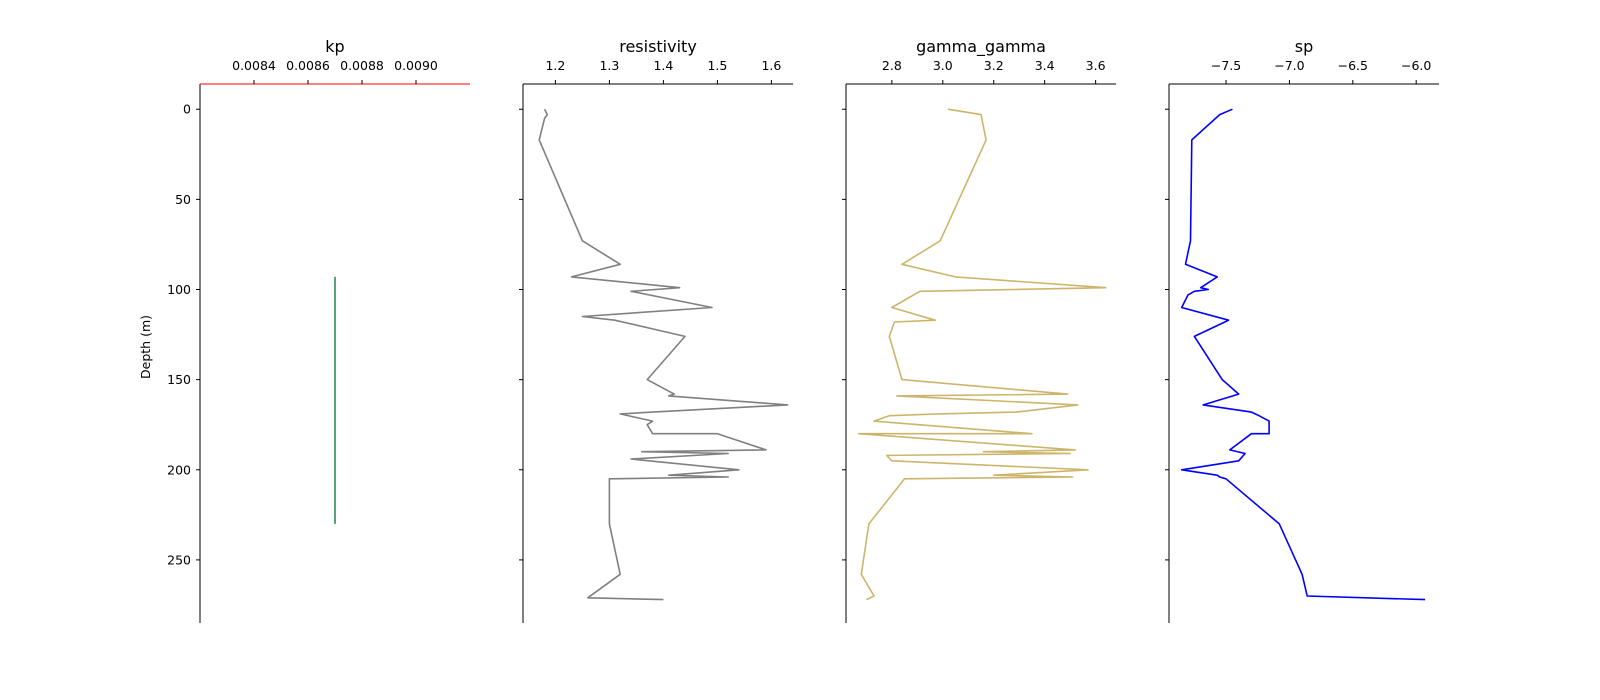 This screenshot has height=700, width=1600. I want to click on track-resistivity-xtick-label: 1.4, so click(663, 65).